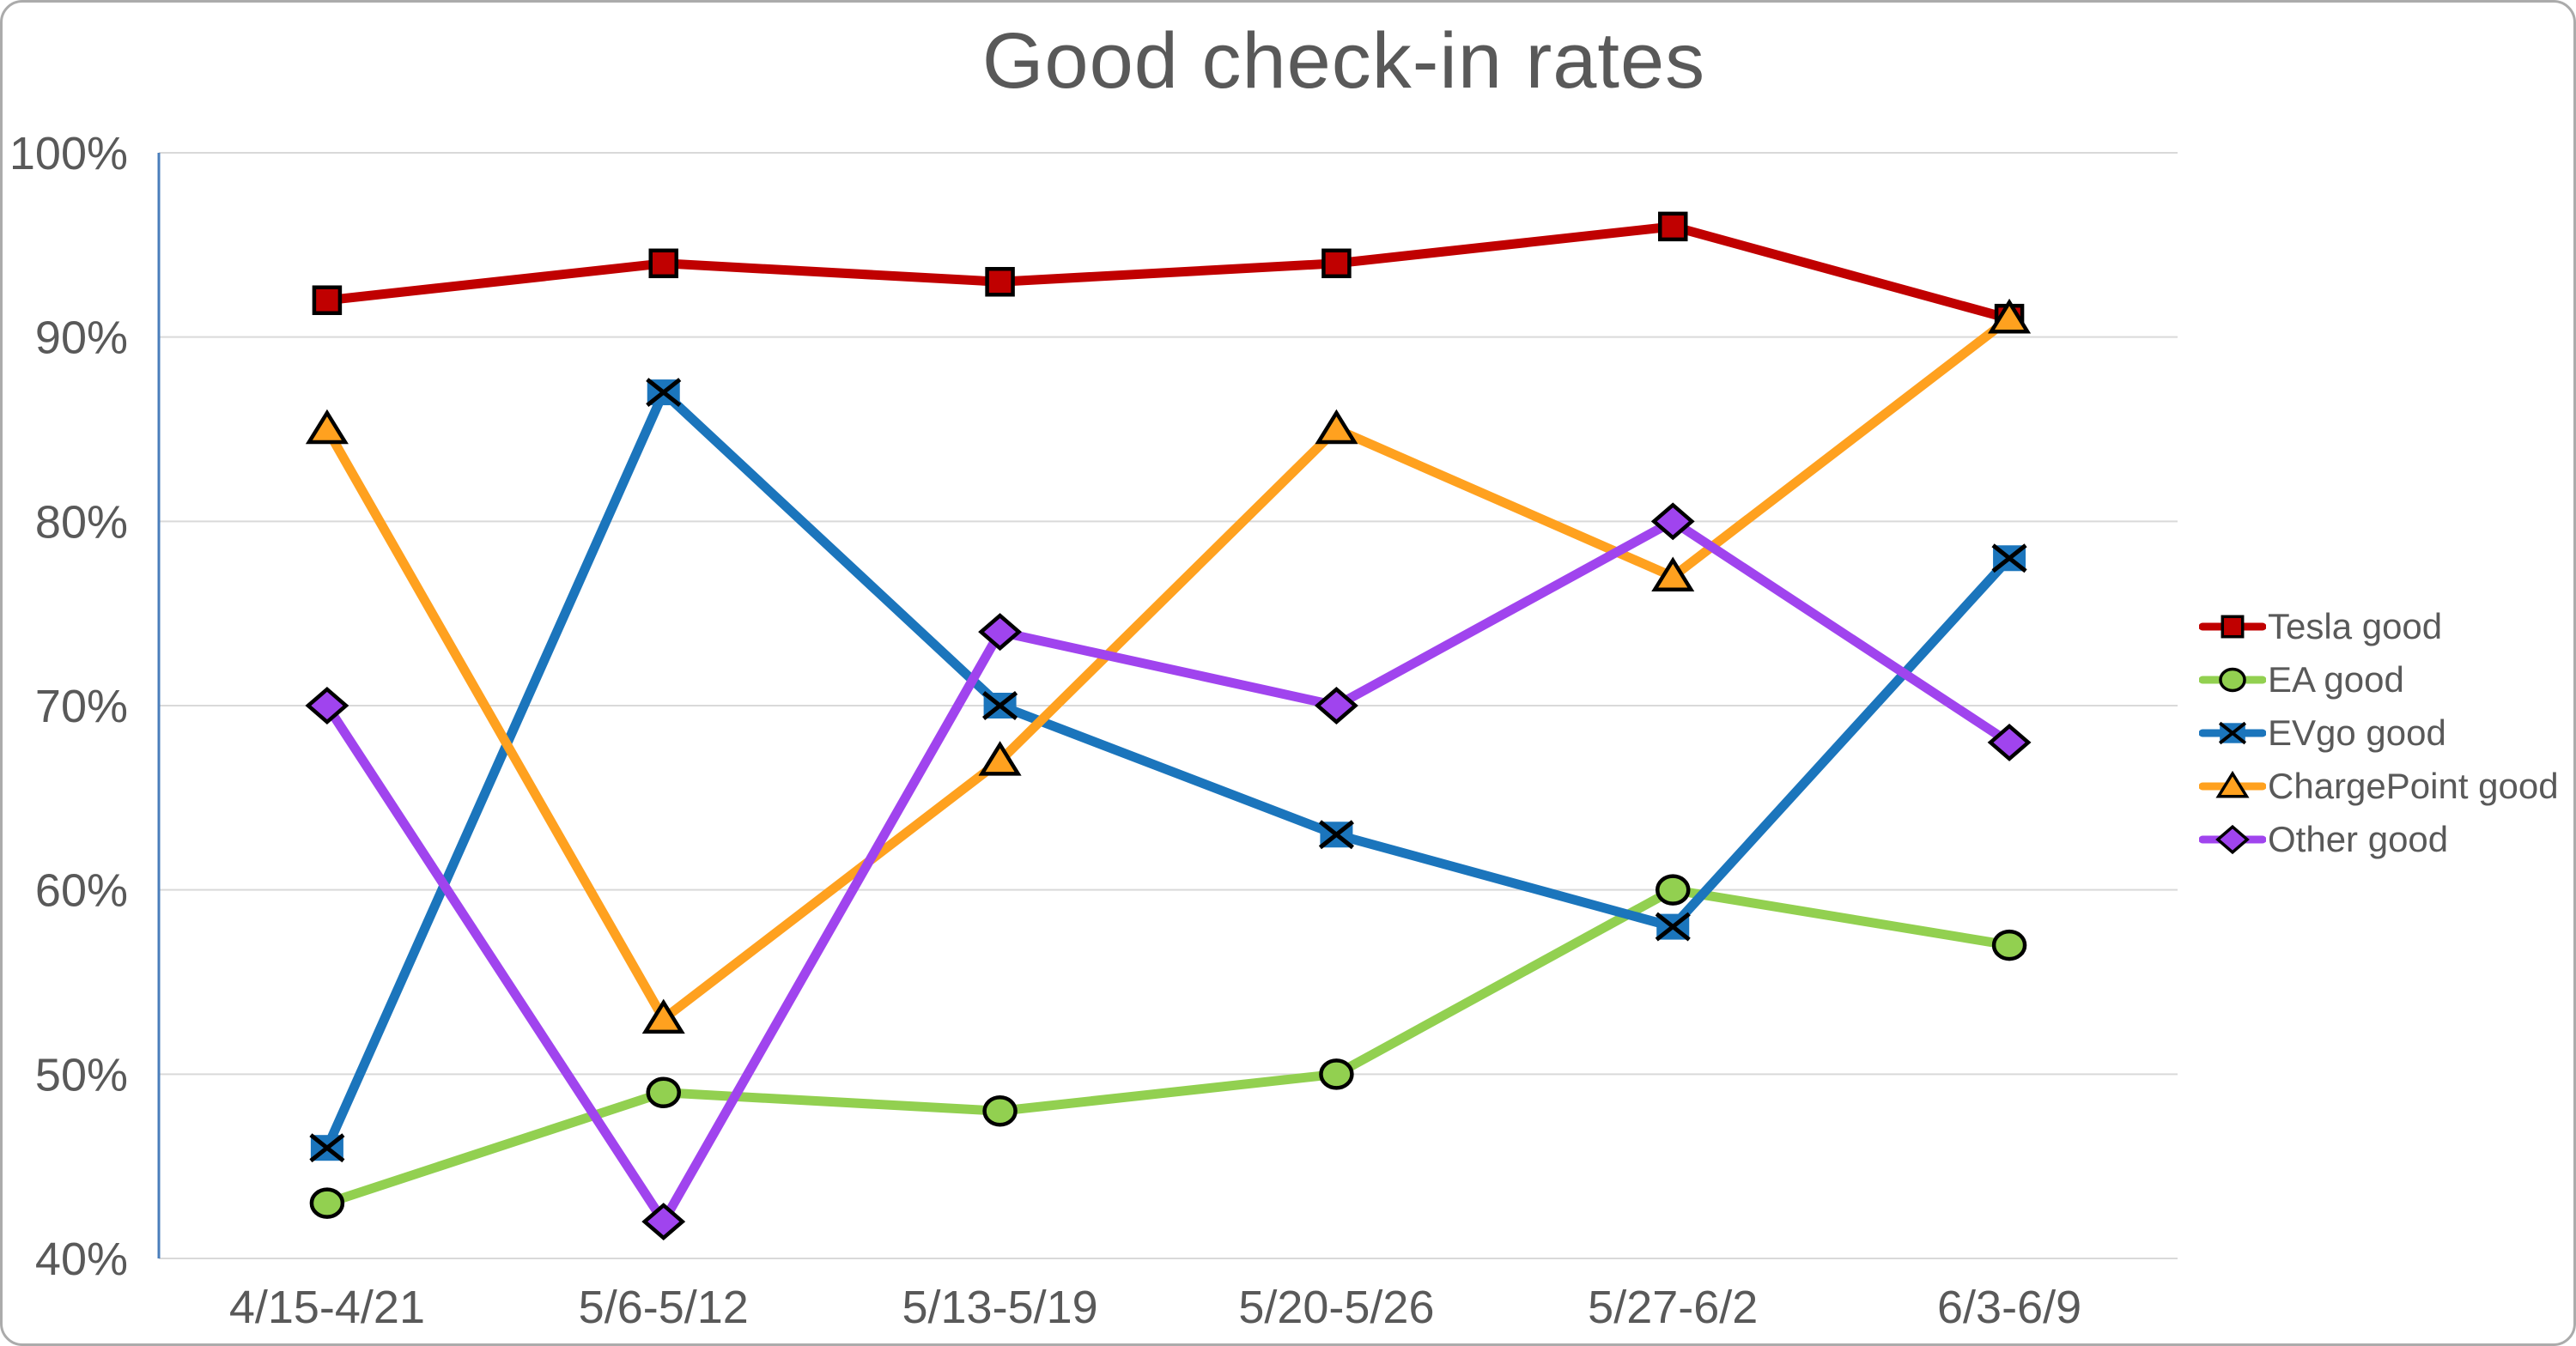 Image resolution: width=2576 pixels, height=1346 pixels. I want to click on series-tesla-good, so click(1169, 273).